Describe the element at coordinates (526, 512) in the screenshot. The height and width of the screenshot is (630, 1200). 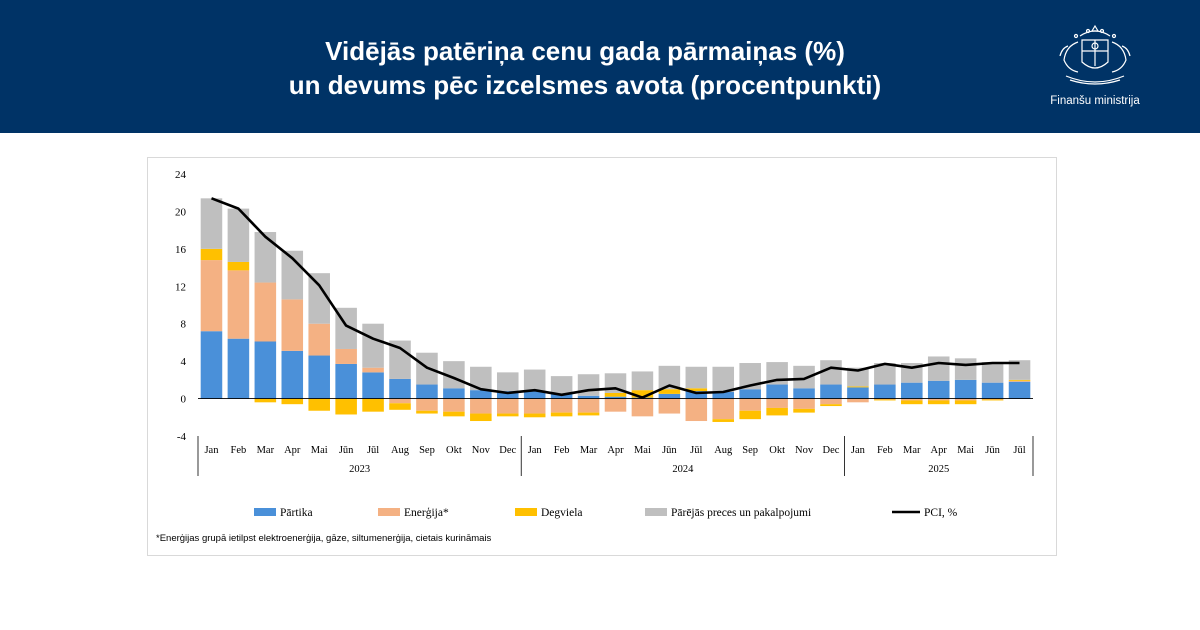
I see `legend-swatch` at that location.